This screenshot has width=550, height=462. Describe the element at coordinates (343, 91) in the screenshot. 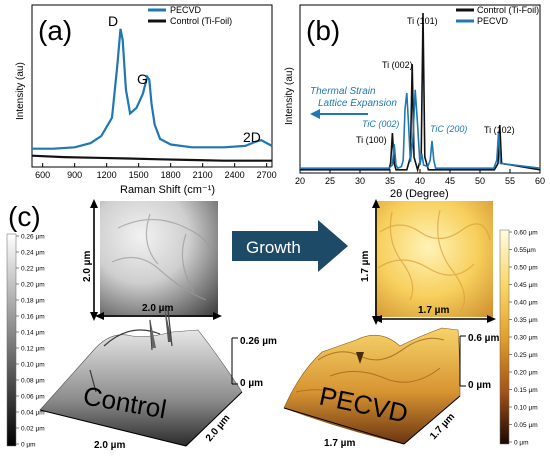

I see `annotation-thermal-strain: Thermal Strain` at that location.